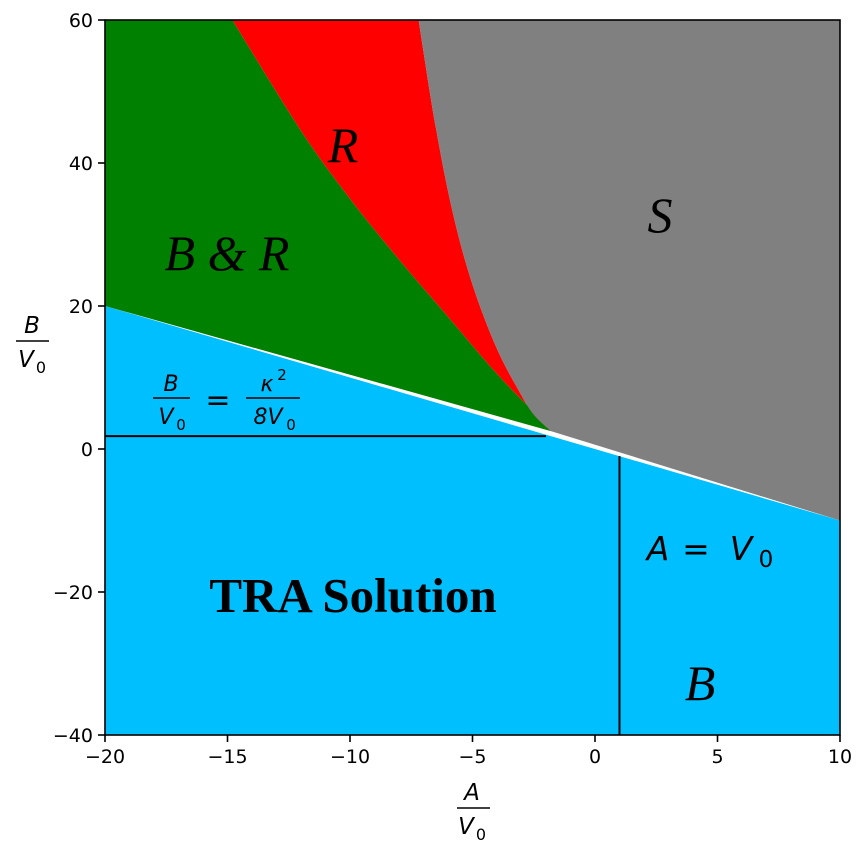 Image resolution: width=860 pixels, height=845 pixels. Describe the element at coordinates (742, 548) in the screenshot. I see `a-eq-rhs: V` at that location.